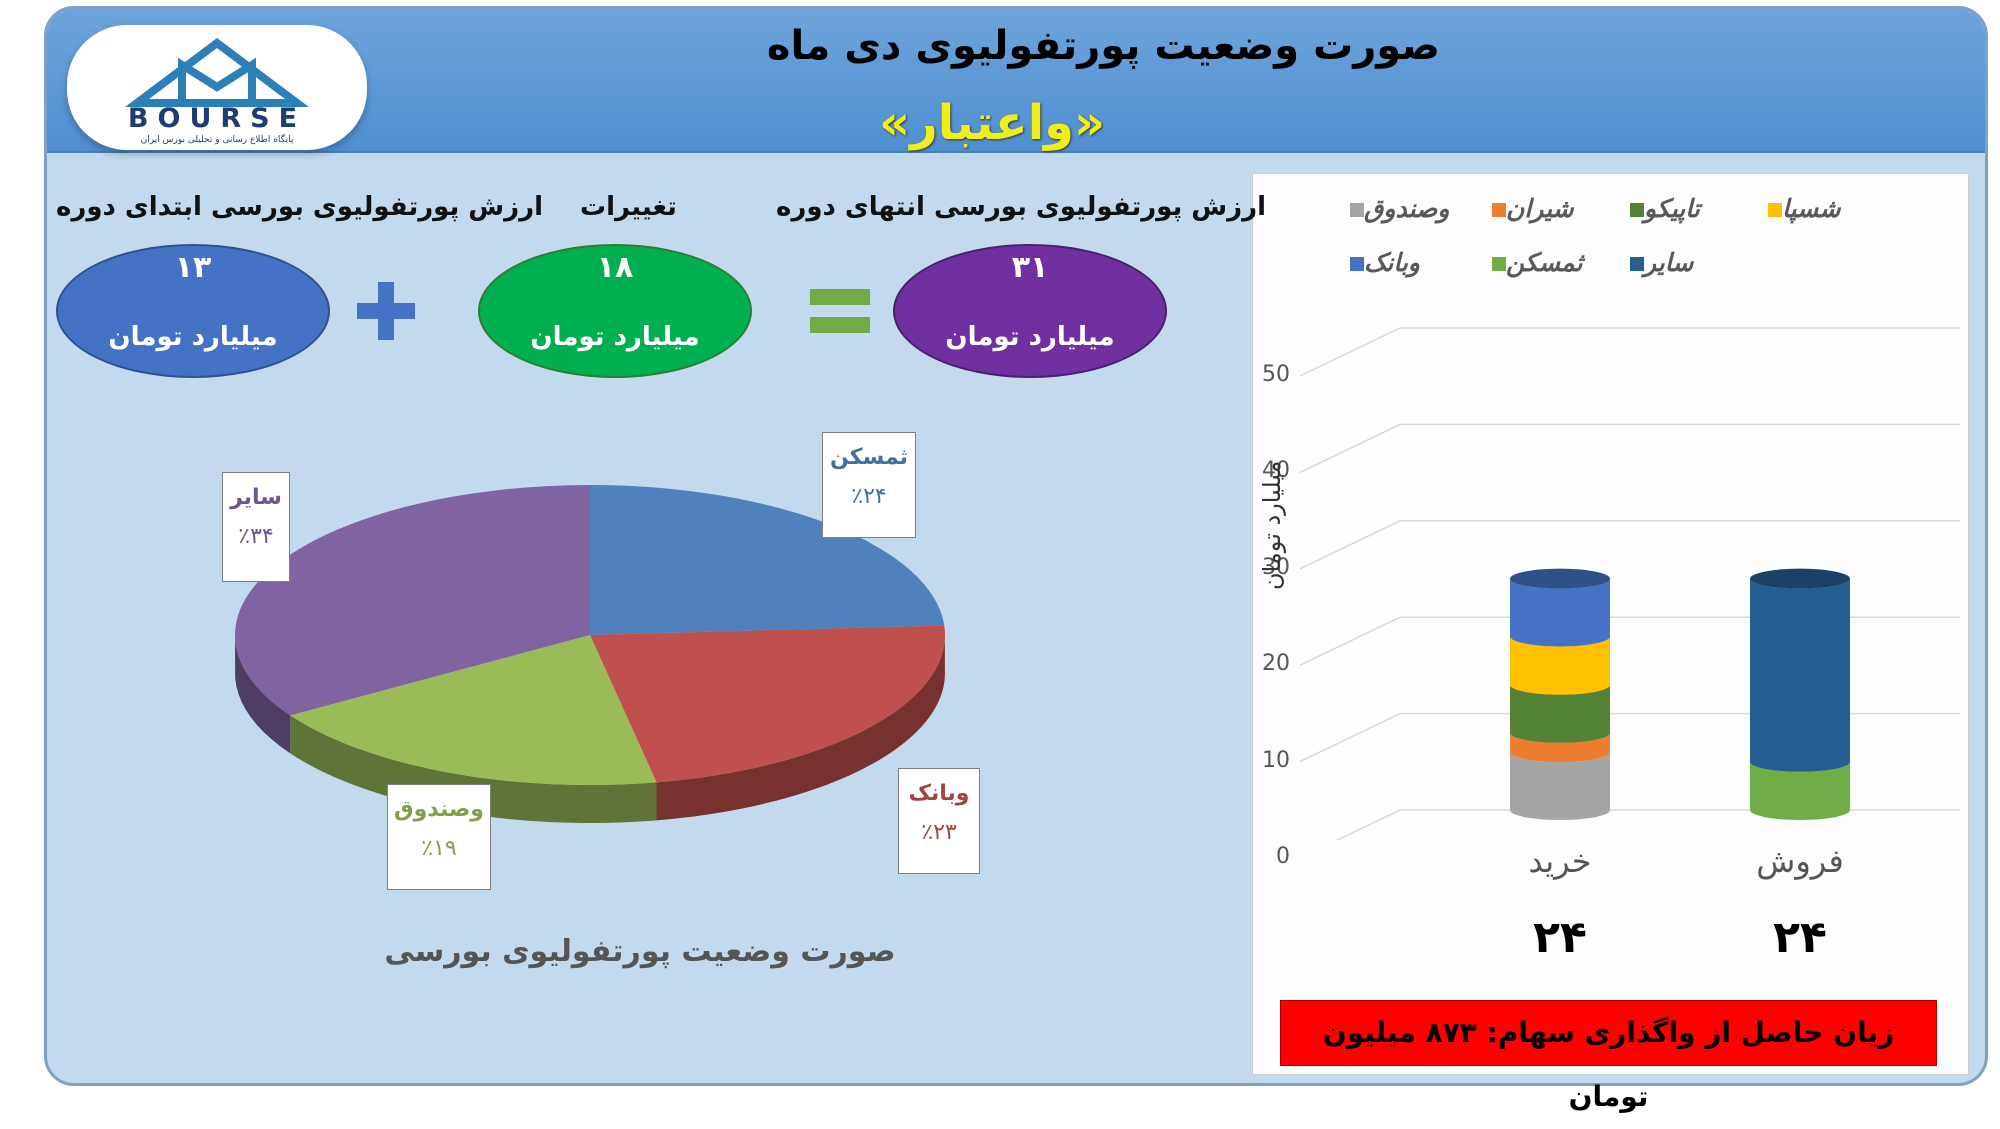  Describe the element at coordinates (1276, 374) in the screenshot. I see `y-tick-label: 50` at that location.